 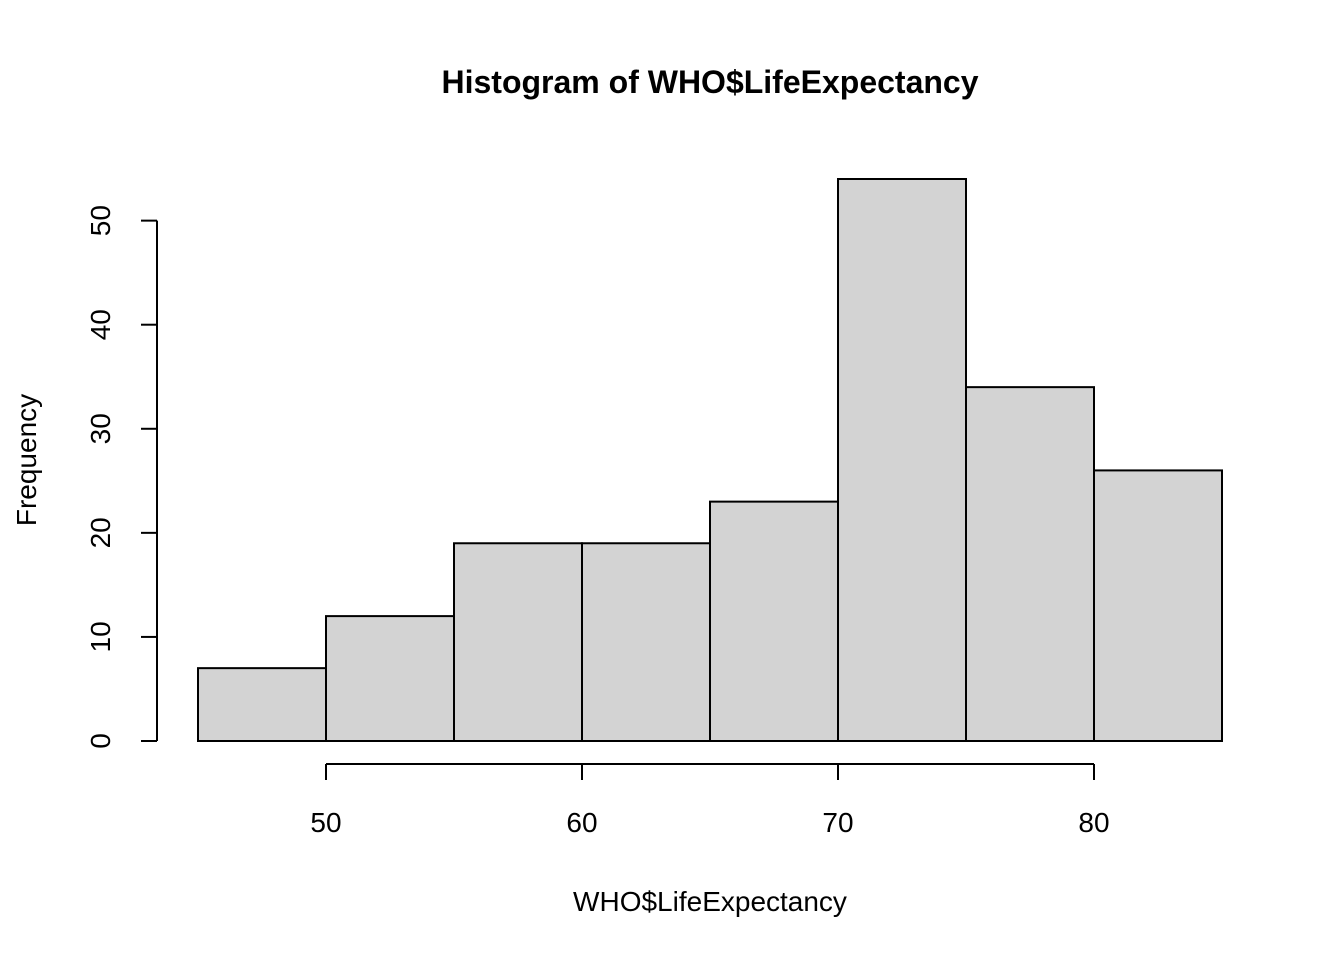 I want to click on y-tick-label: 40, so click(x=100, y=324).